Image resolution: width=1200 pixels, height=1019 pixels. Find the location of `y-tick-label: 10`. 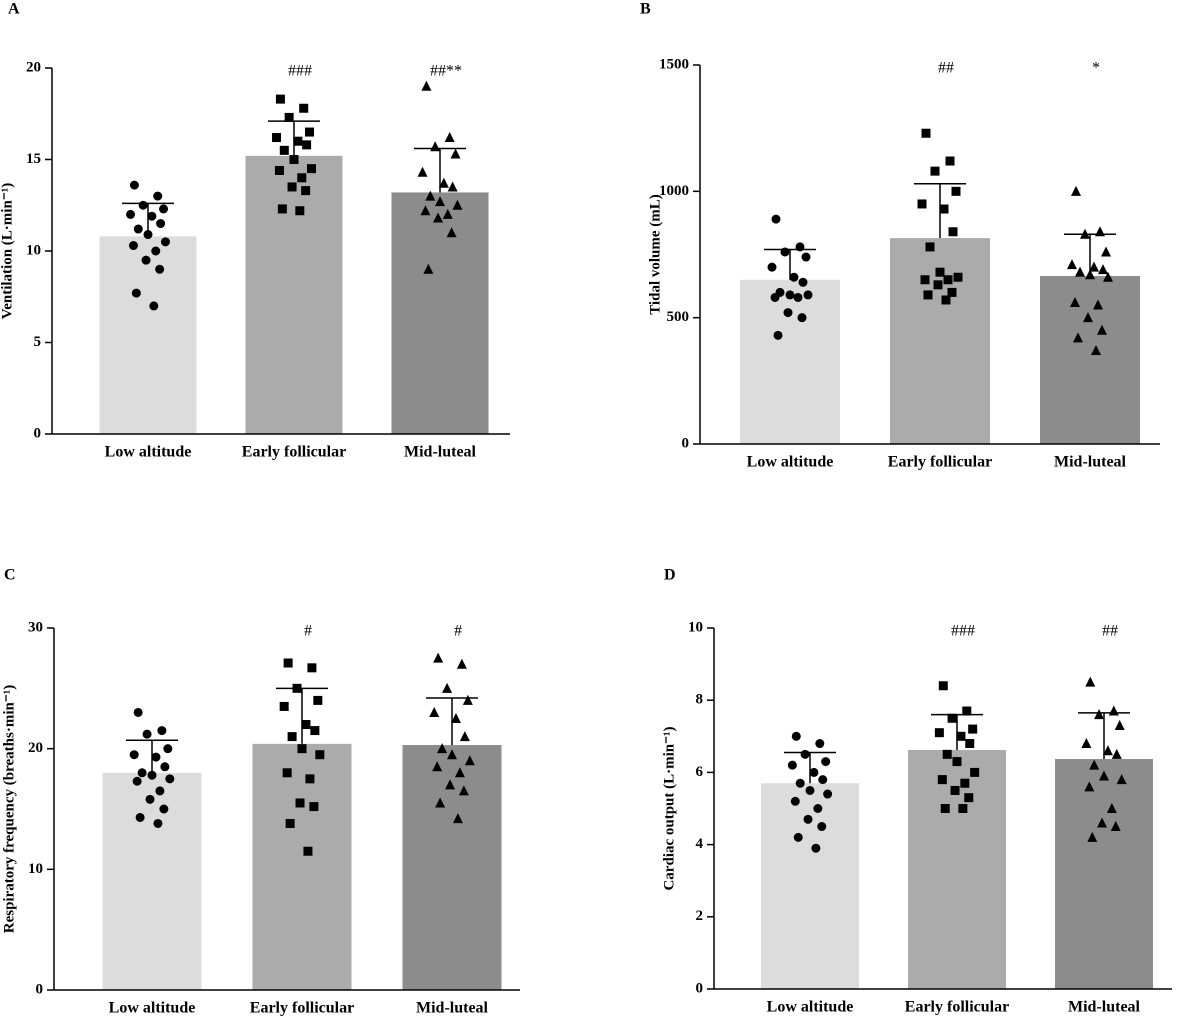

y-tick-label: 10 is located at coordinates (35, 869).